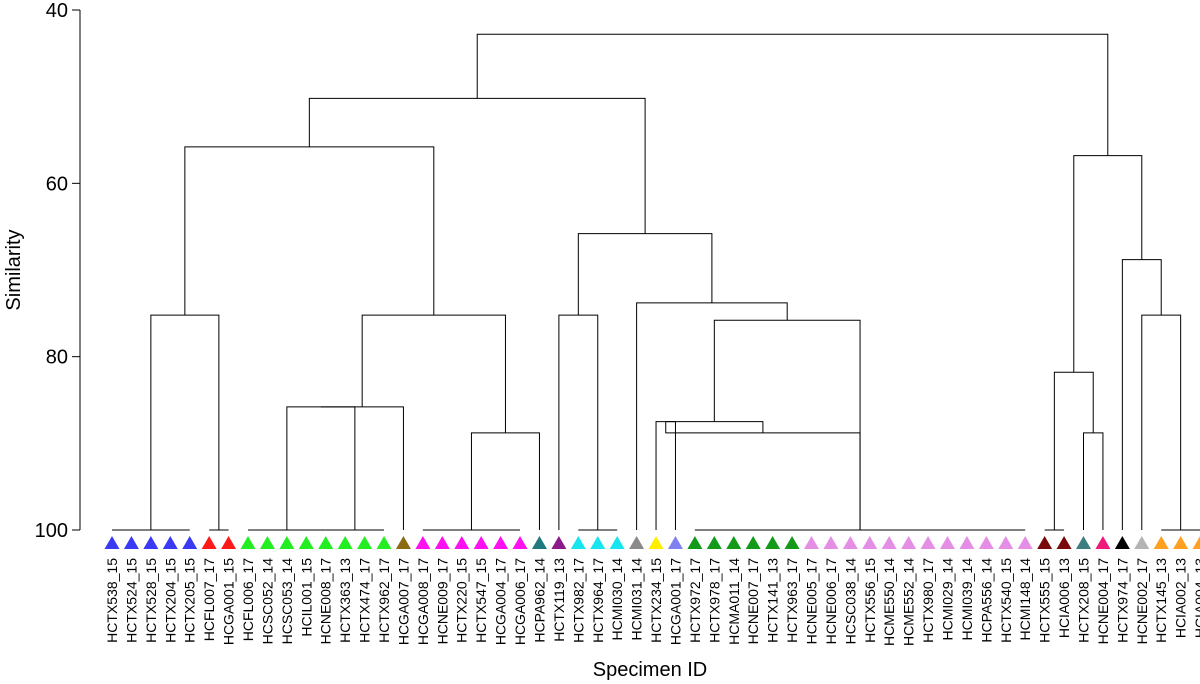 The height and width of the screenshot is (684, 1200). Describe the element at coordinates (57, 184) in the screenshot. I see `y-tick-label: 60` at that location.